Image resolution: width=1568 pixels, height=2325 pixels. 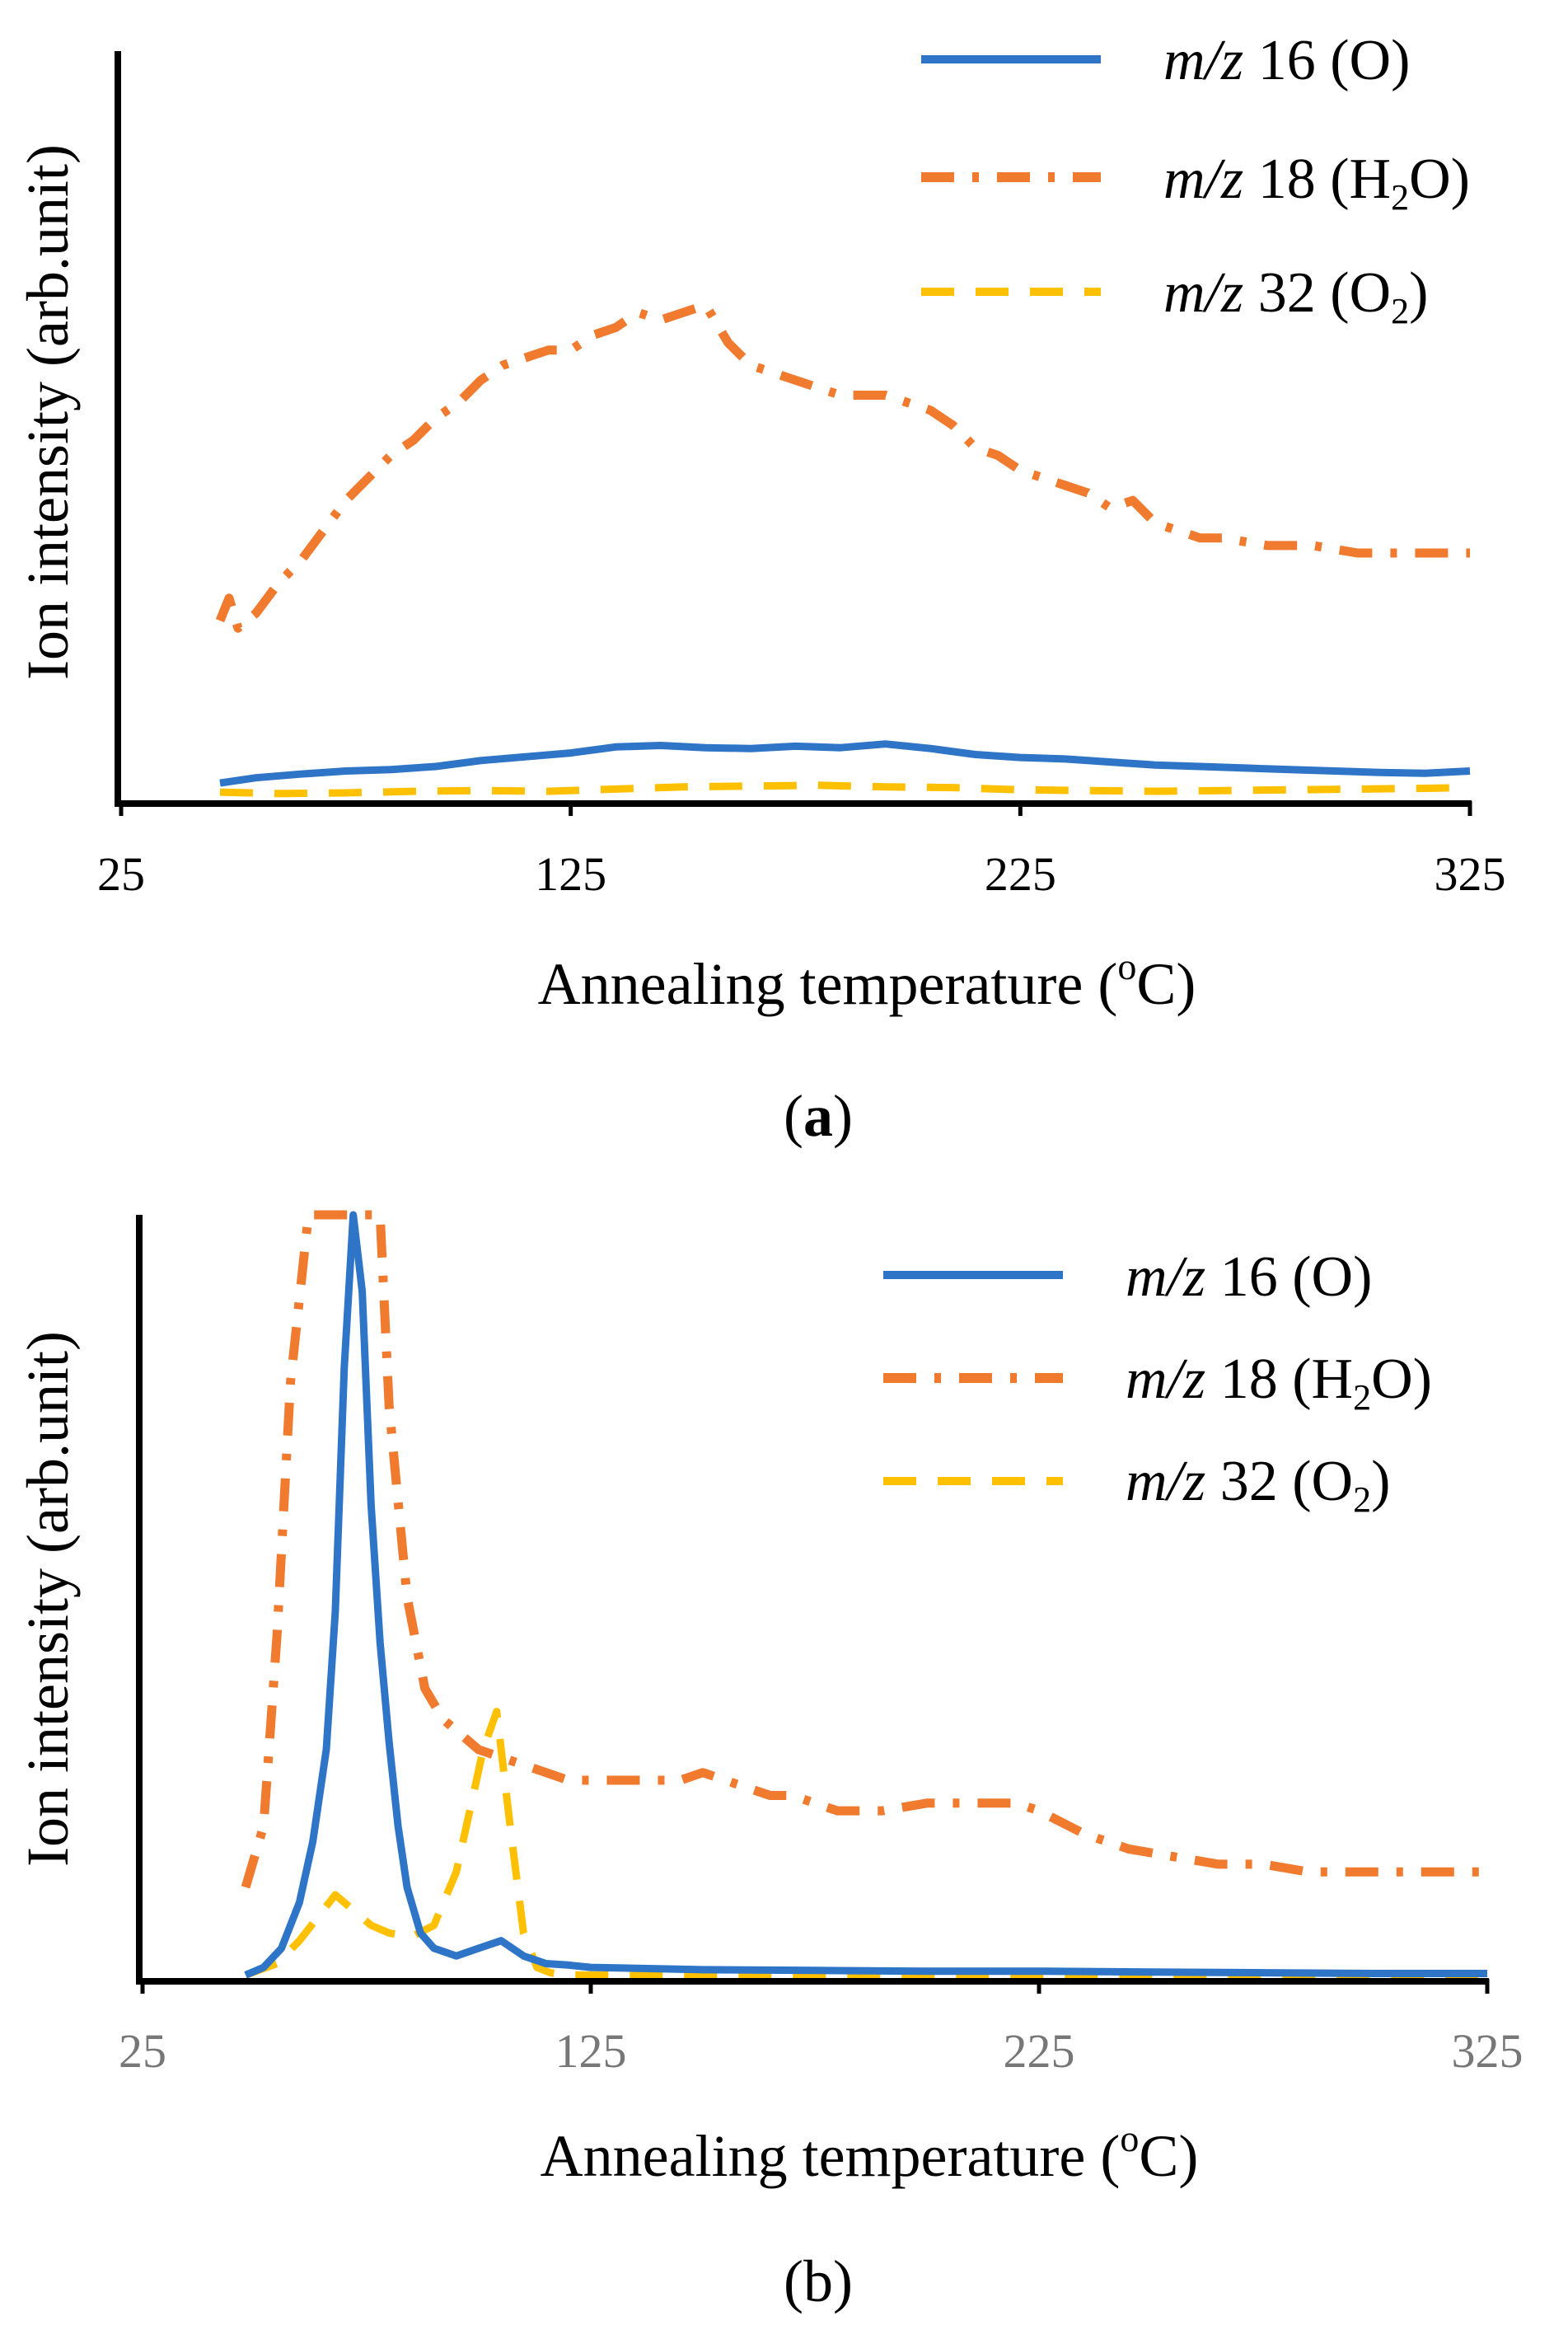 What do you see at coordinates (1470, 874) in the screenshot?
I see `panel-a-x-tick-label-325: 325` at bounding box center [1470, 874].